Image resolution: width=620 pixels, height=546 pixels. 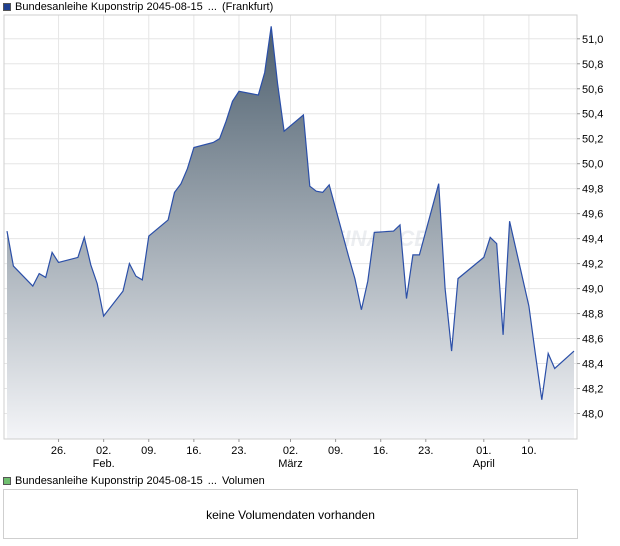 What do you see at coordinates (7, 481) in the screenshot?
I see `volume-legend-swatch` at bounding box center [7, 481].